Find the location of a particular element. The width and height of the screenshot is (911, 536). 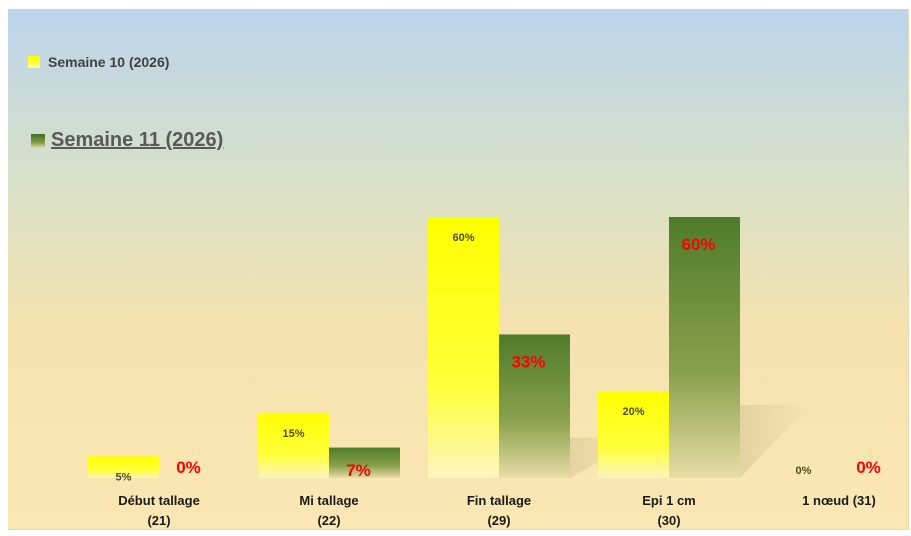

data-label-semaine-11-1: 7% is located at coordinates (358, 470).